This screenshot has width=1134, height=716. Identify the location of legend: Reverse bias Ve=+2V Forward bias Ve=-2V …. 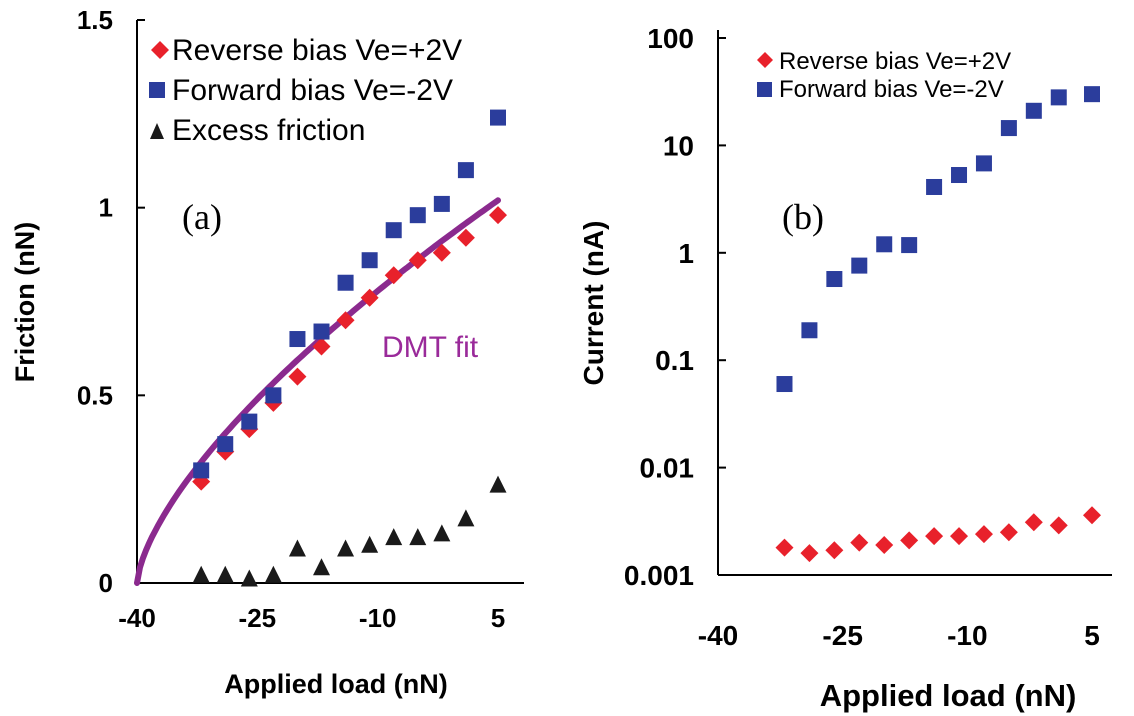
(305, 90).